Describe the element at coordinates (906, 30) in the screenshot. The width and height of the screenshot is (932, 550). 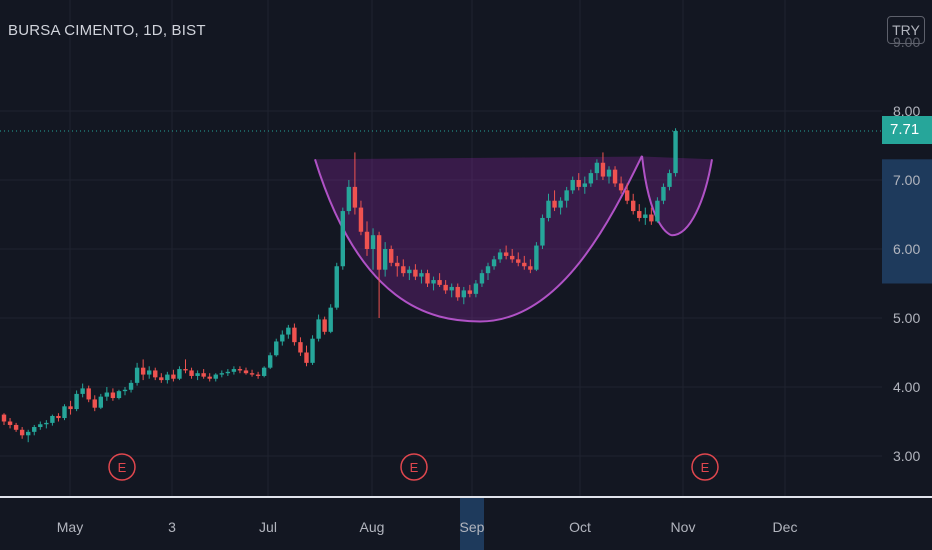
I see `currency-button: TRY` at that location.